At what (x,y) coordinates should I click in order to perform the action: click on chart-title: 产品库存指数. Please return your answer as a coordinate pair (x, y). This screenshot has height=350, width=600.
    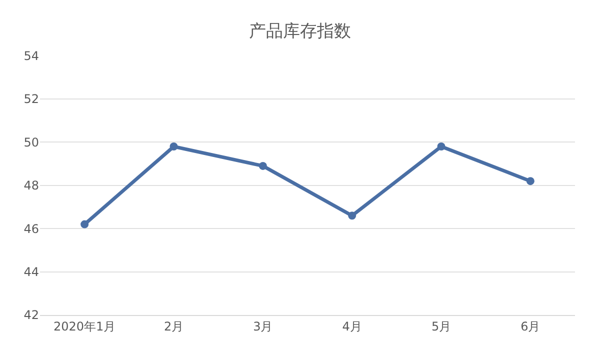
    Looking at the image, I should click on (300, 31).